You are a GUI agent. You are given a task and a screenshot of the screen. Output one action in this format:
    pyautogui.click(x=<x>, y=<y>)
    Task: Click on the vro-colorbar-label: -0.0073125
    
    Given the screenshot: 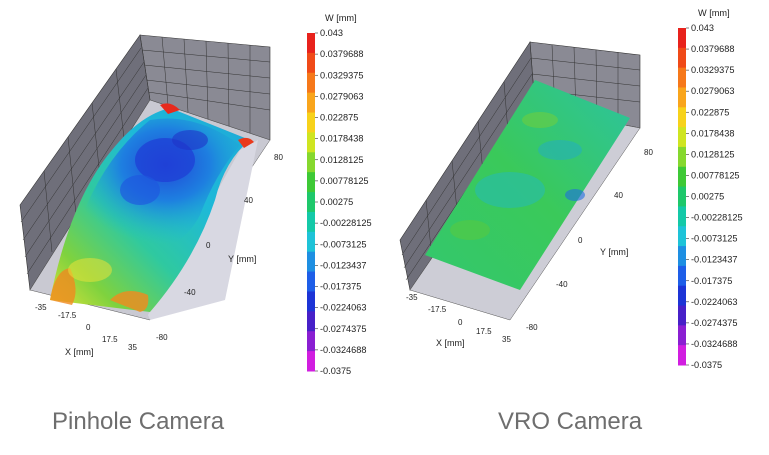 What is the action you would take?
    pyautogui.click(x=714, y=239)
    